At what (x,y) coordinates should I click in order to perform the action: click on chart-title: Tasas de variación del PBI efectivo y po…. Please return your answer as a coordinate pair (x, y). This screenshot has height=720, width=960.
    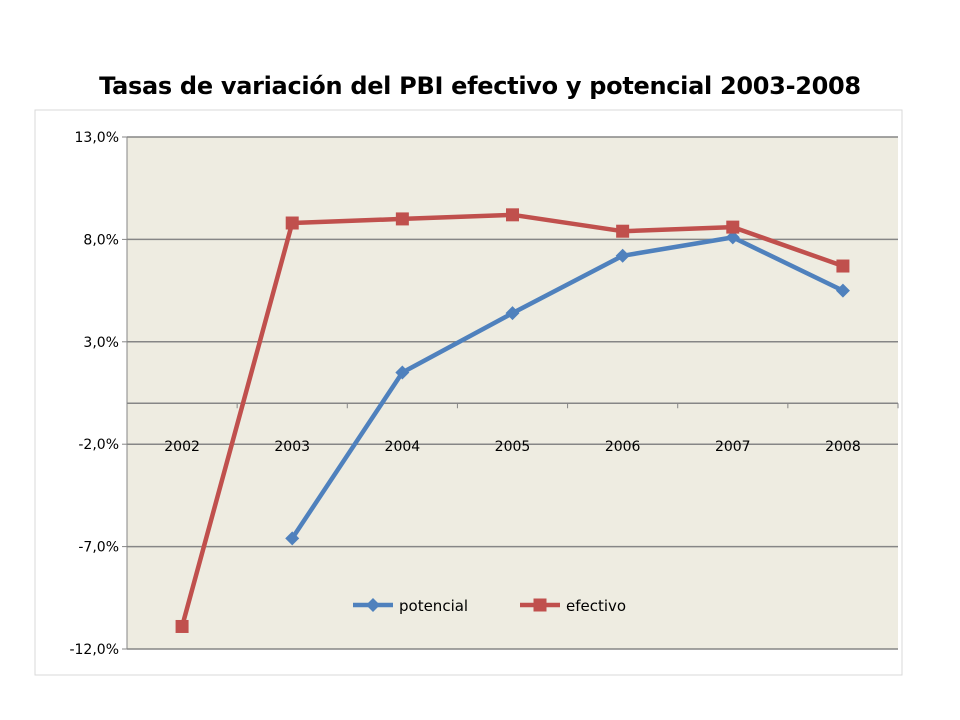
    Looking at the image, I should click on (480, 86).